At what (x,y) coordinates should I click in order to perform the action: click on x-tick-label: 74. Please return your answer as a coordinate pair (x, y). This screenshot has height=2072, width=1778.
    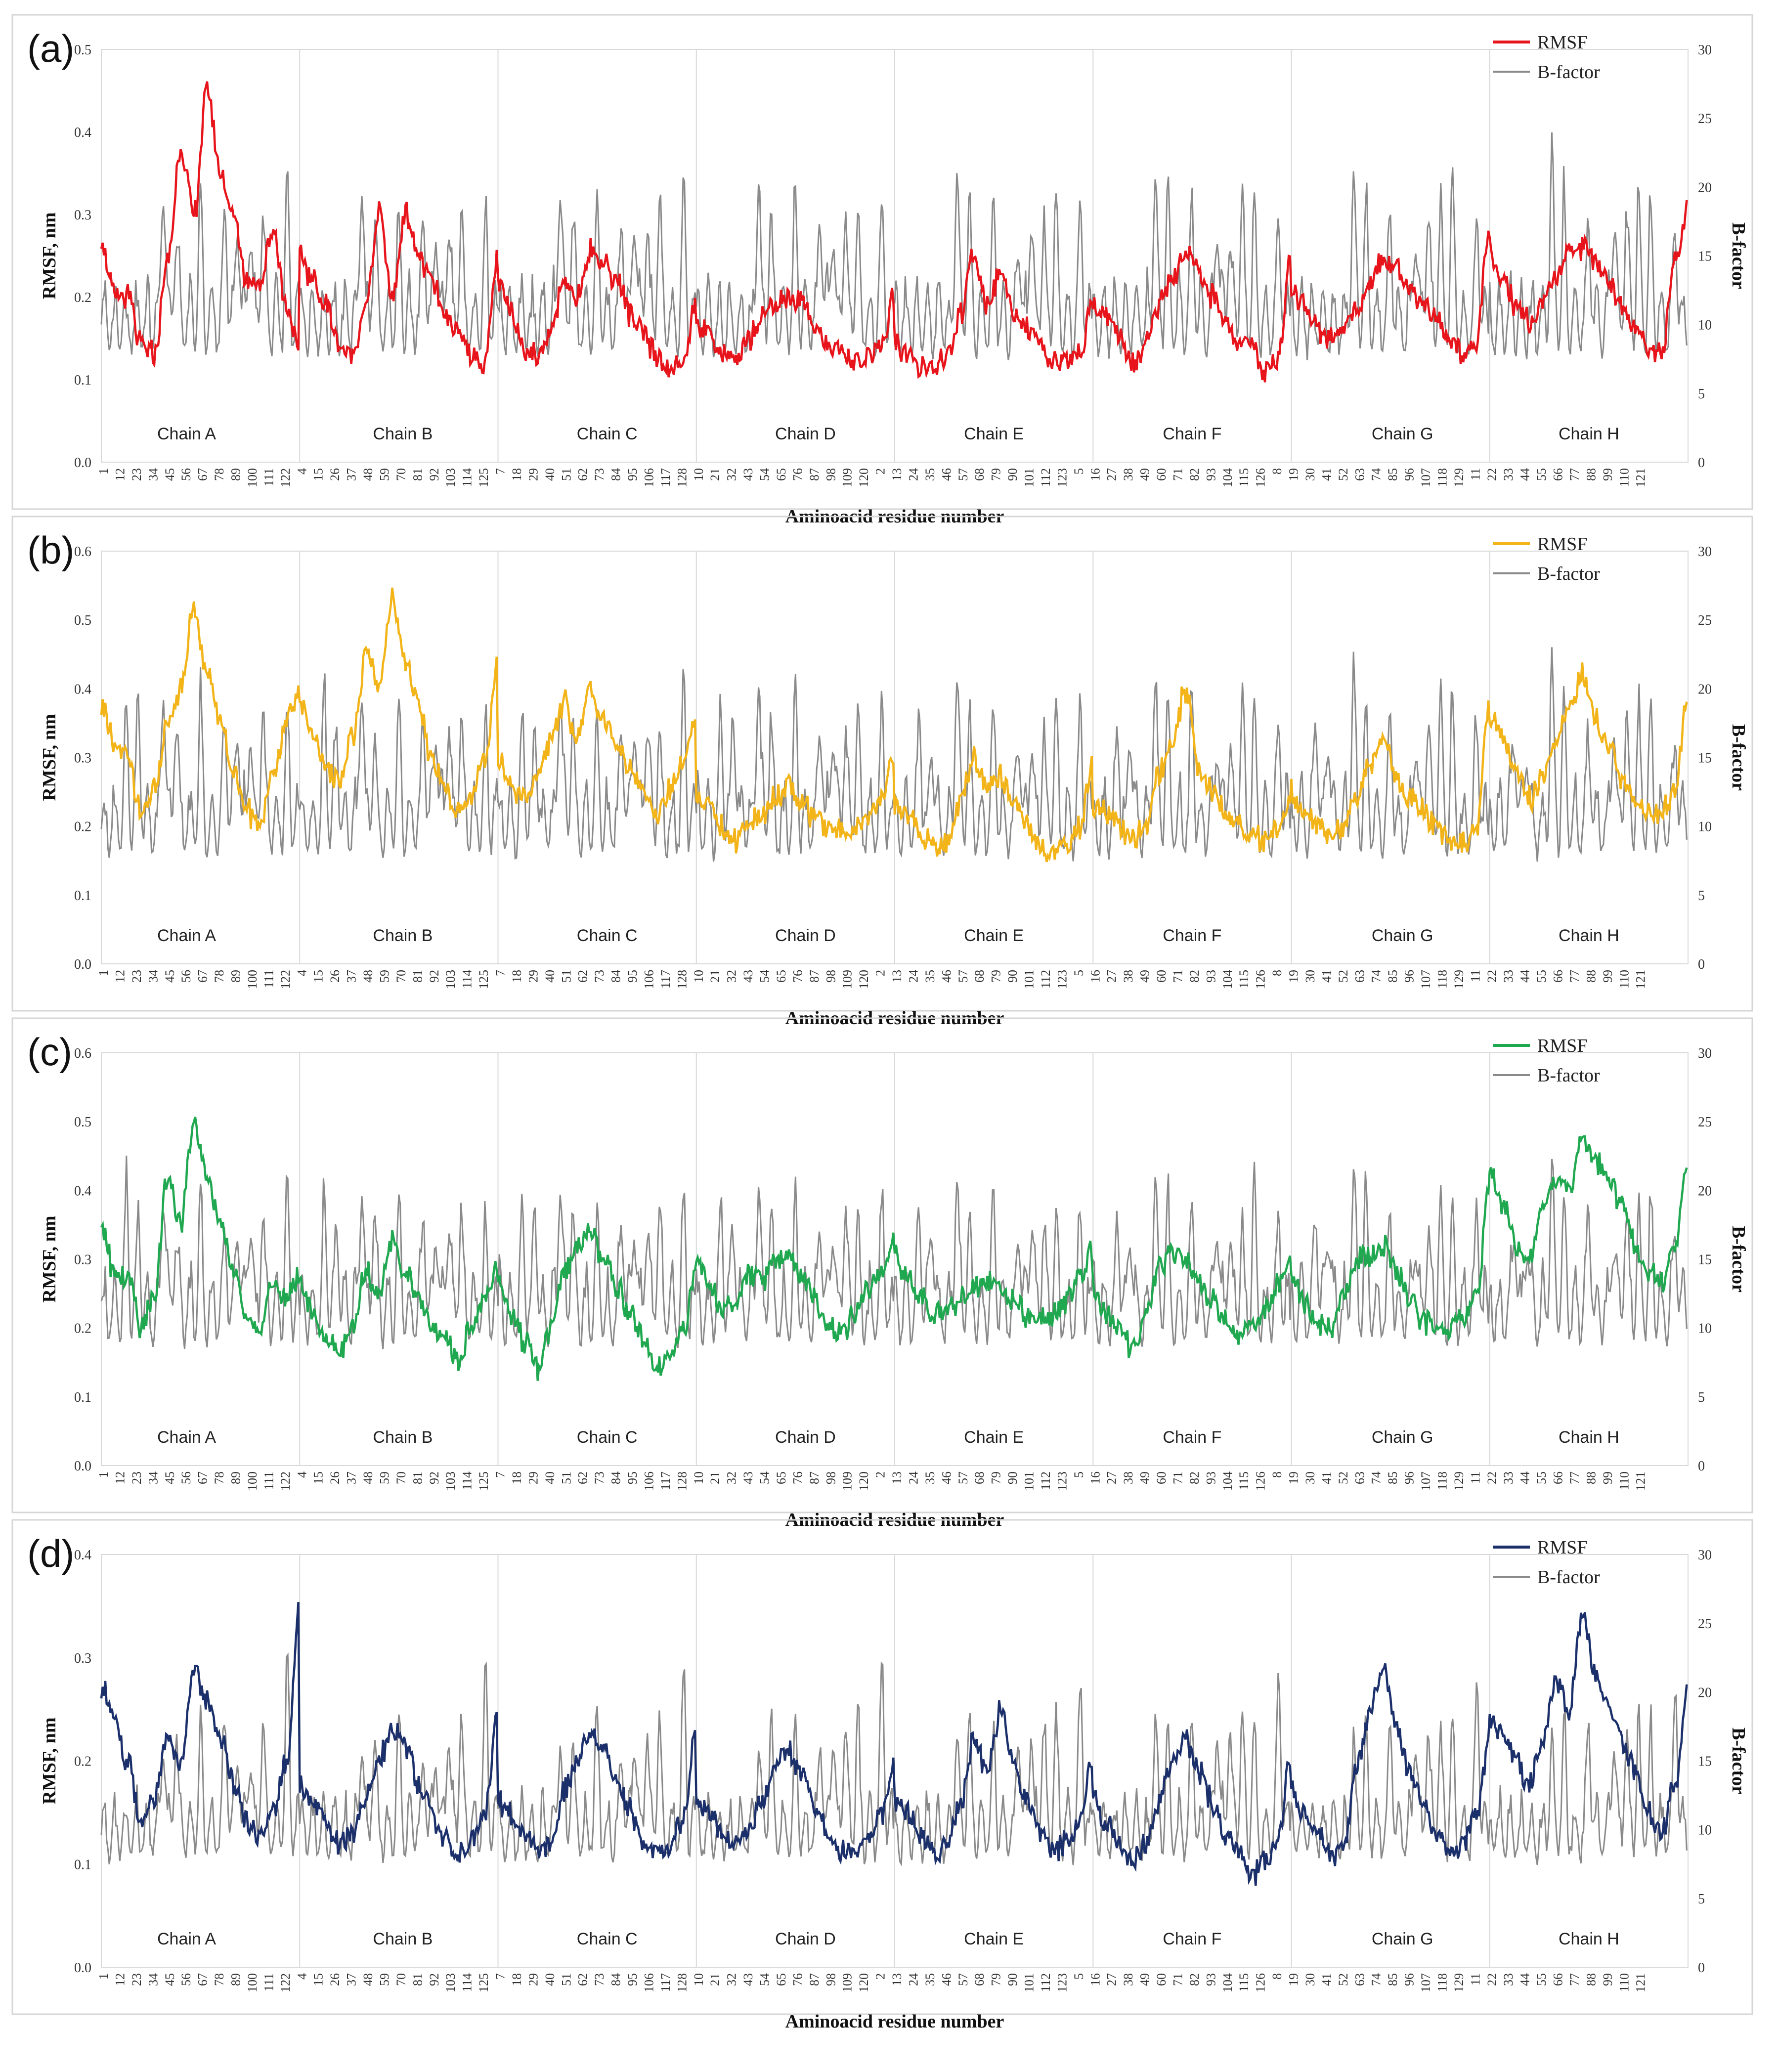
    Looking at the image, I should click on (1376, 1979).